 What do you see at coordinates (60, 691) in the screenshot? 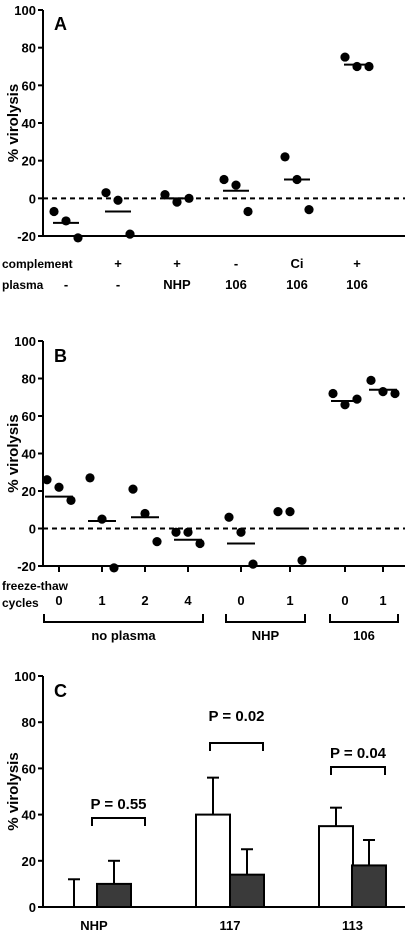
I see `panel-label: C` at bounding box center [60, 691].